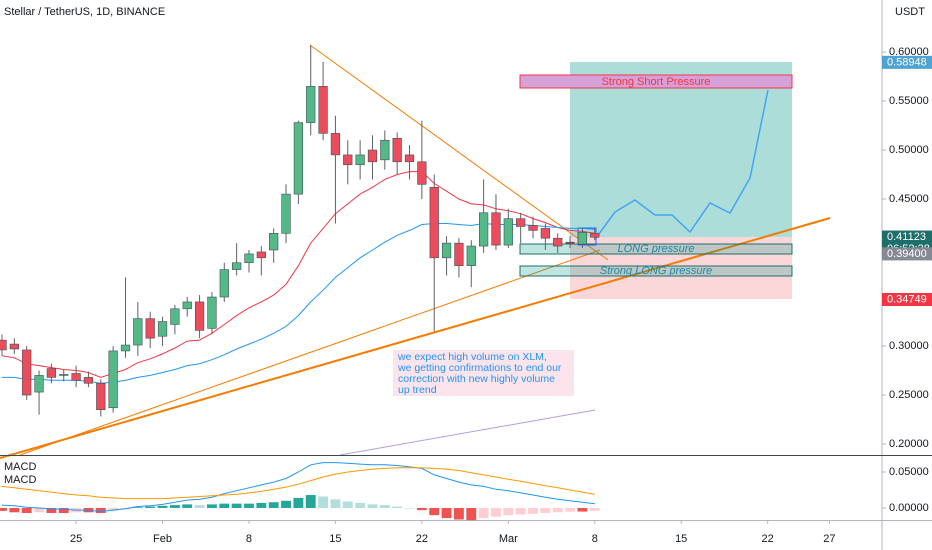  What do you see at coordinates (422, 539) in the screenshot?
I see `x-tick-label: 22` at bounding box center [422, 539].